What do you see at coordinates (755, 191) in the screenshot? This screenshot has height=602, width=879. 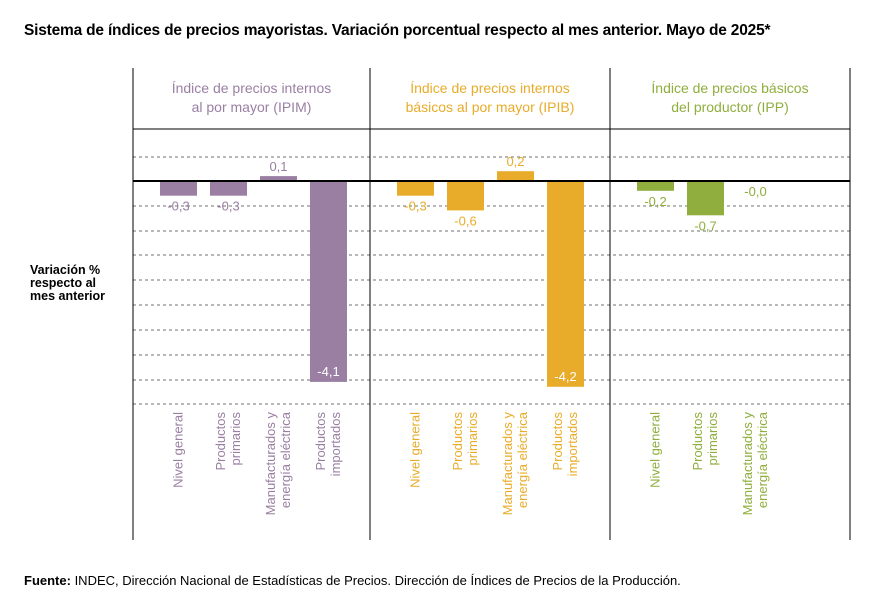 I see `value-label: -0,0` at bounding box center [755, 191].